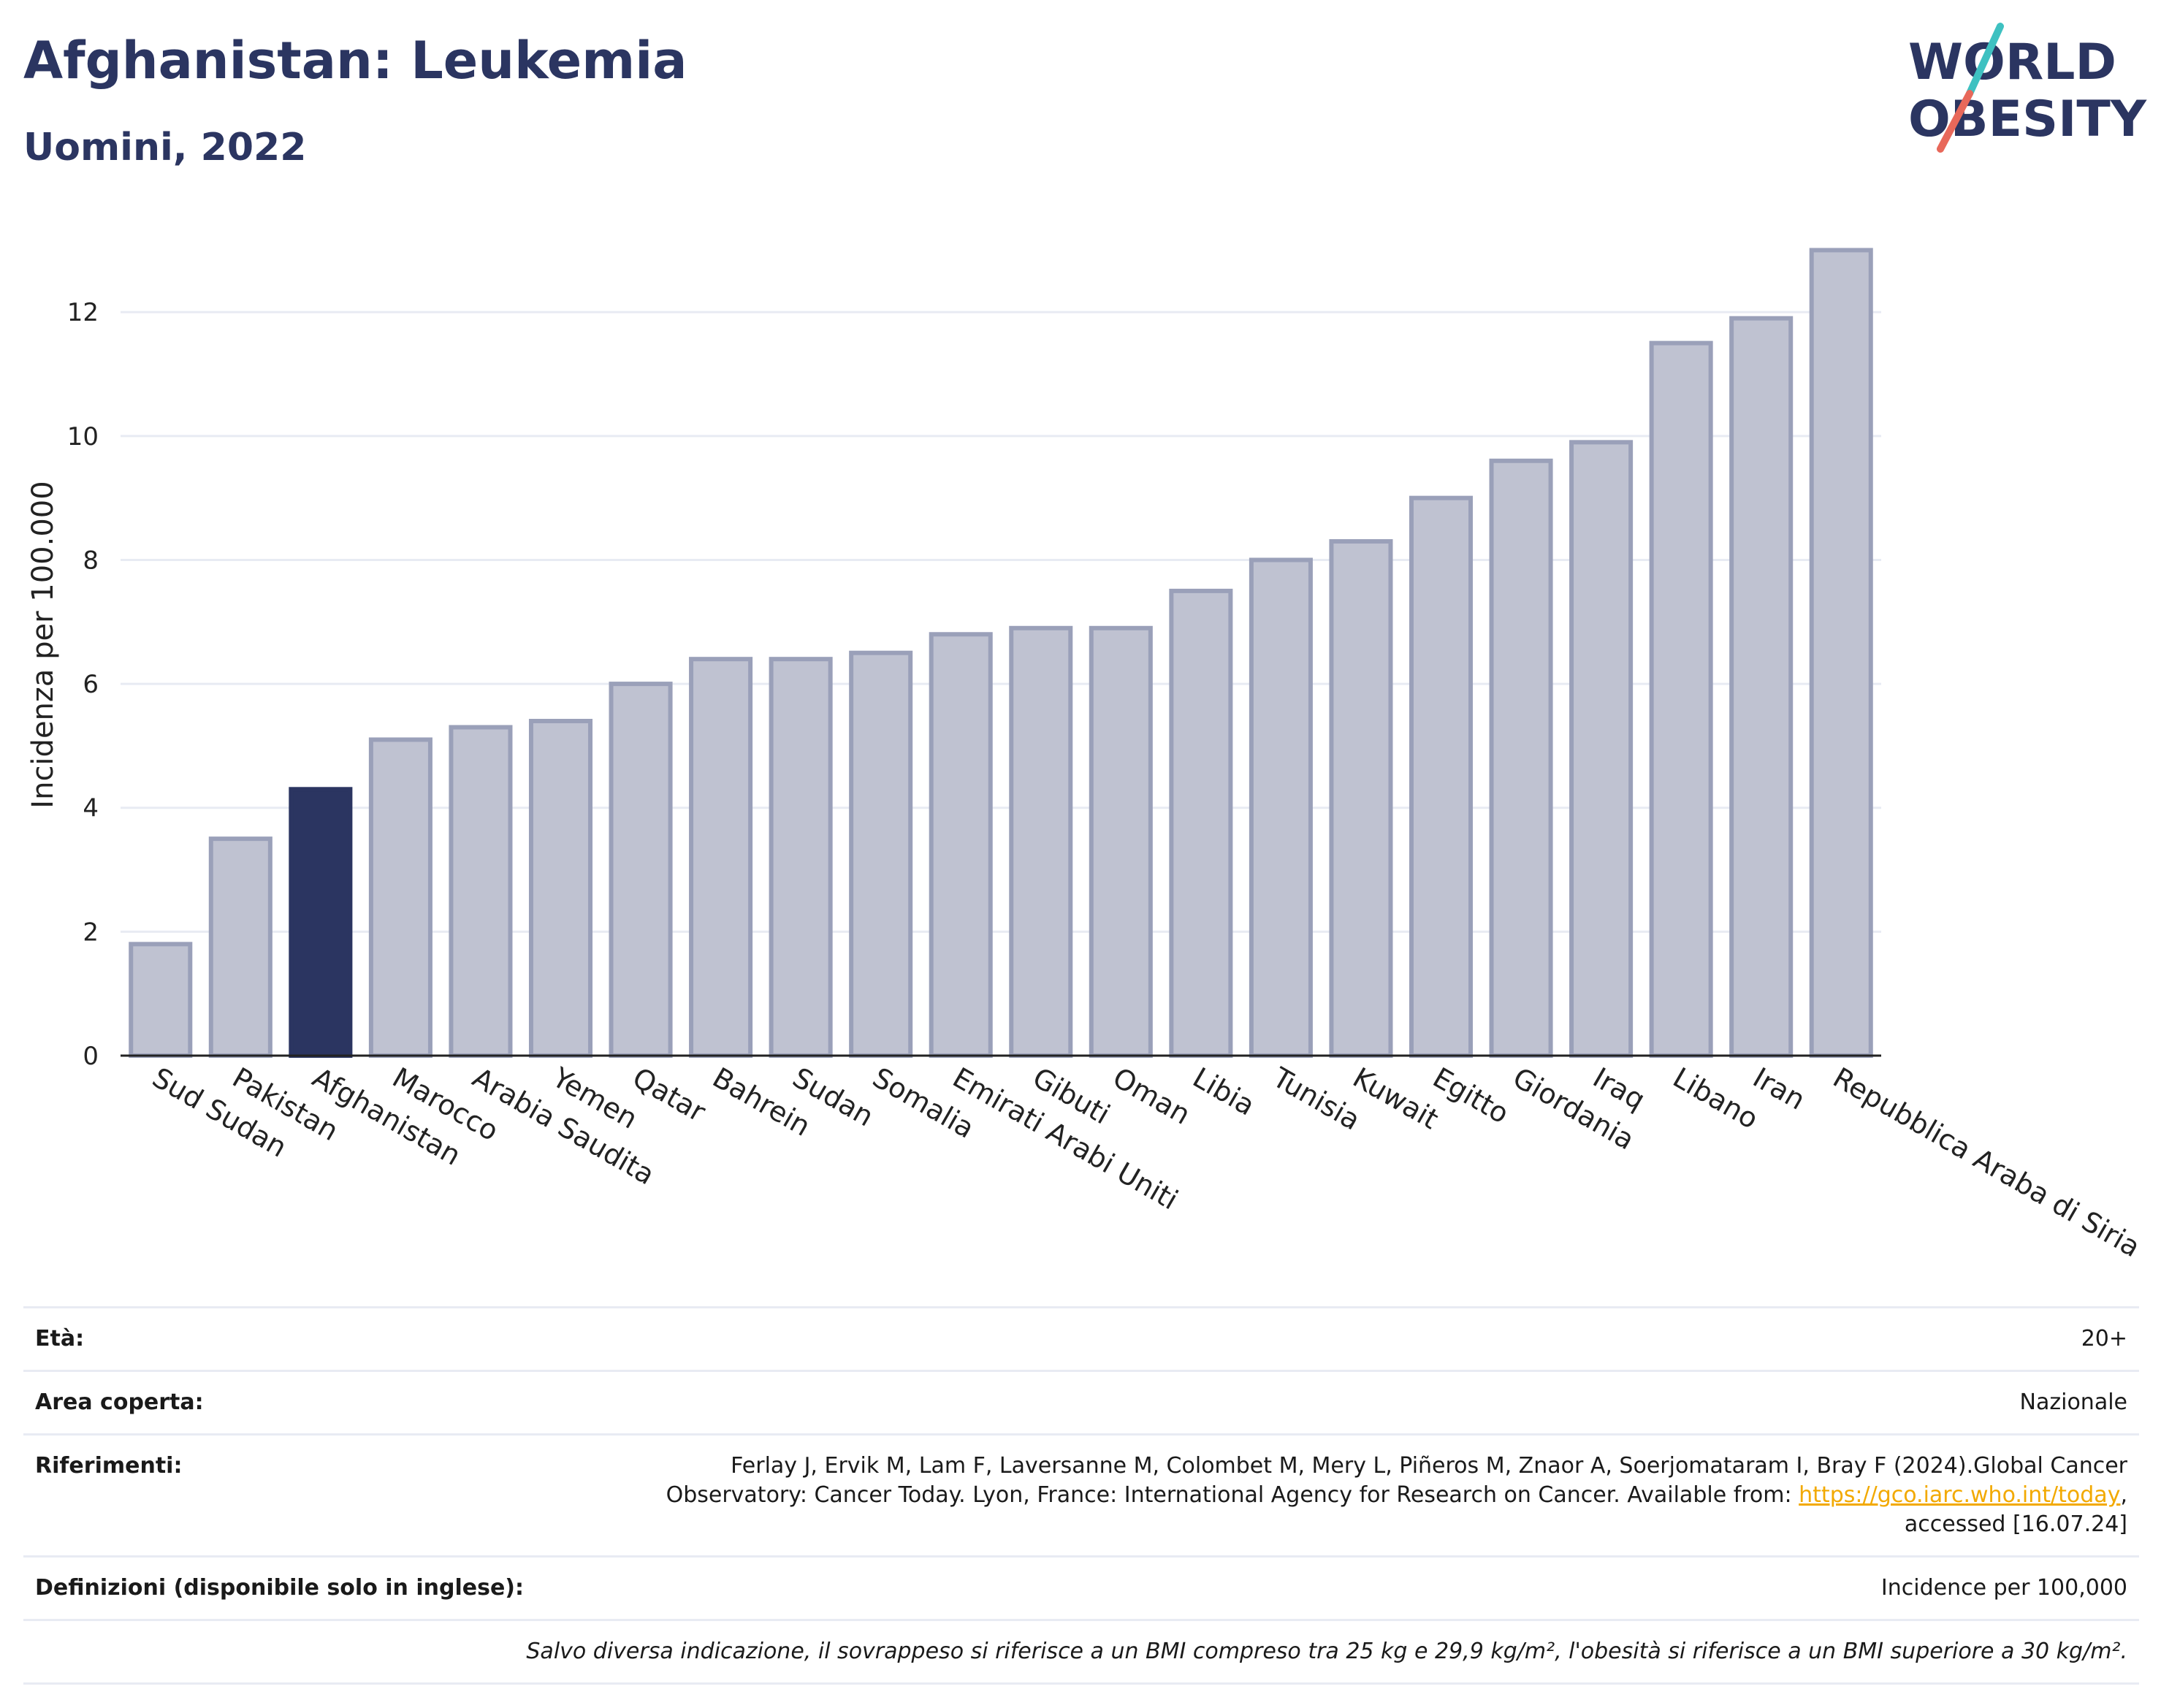  Describe the element at coordinates (1371, 1338) in the screenshot. I see `age-value: 20+` at that location.